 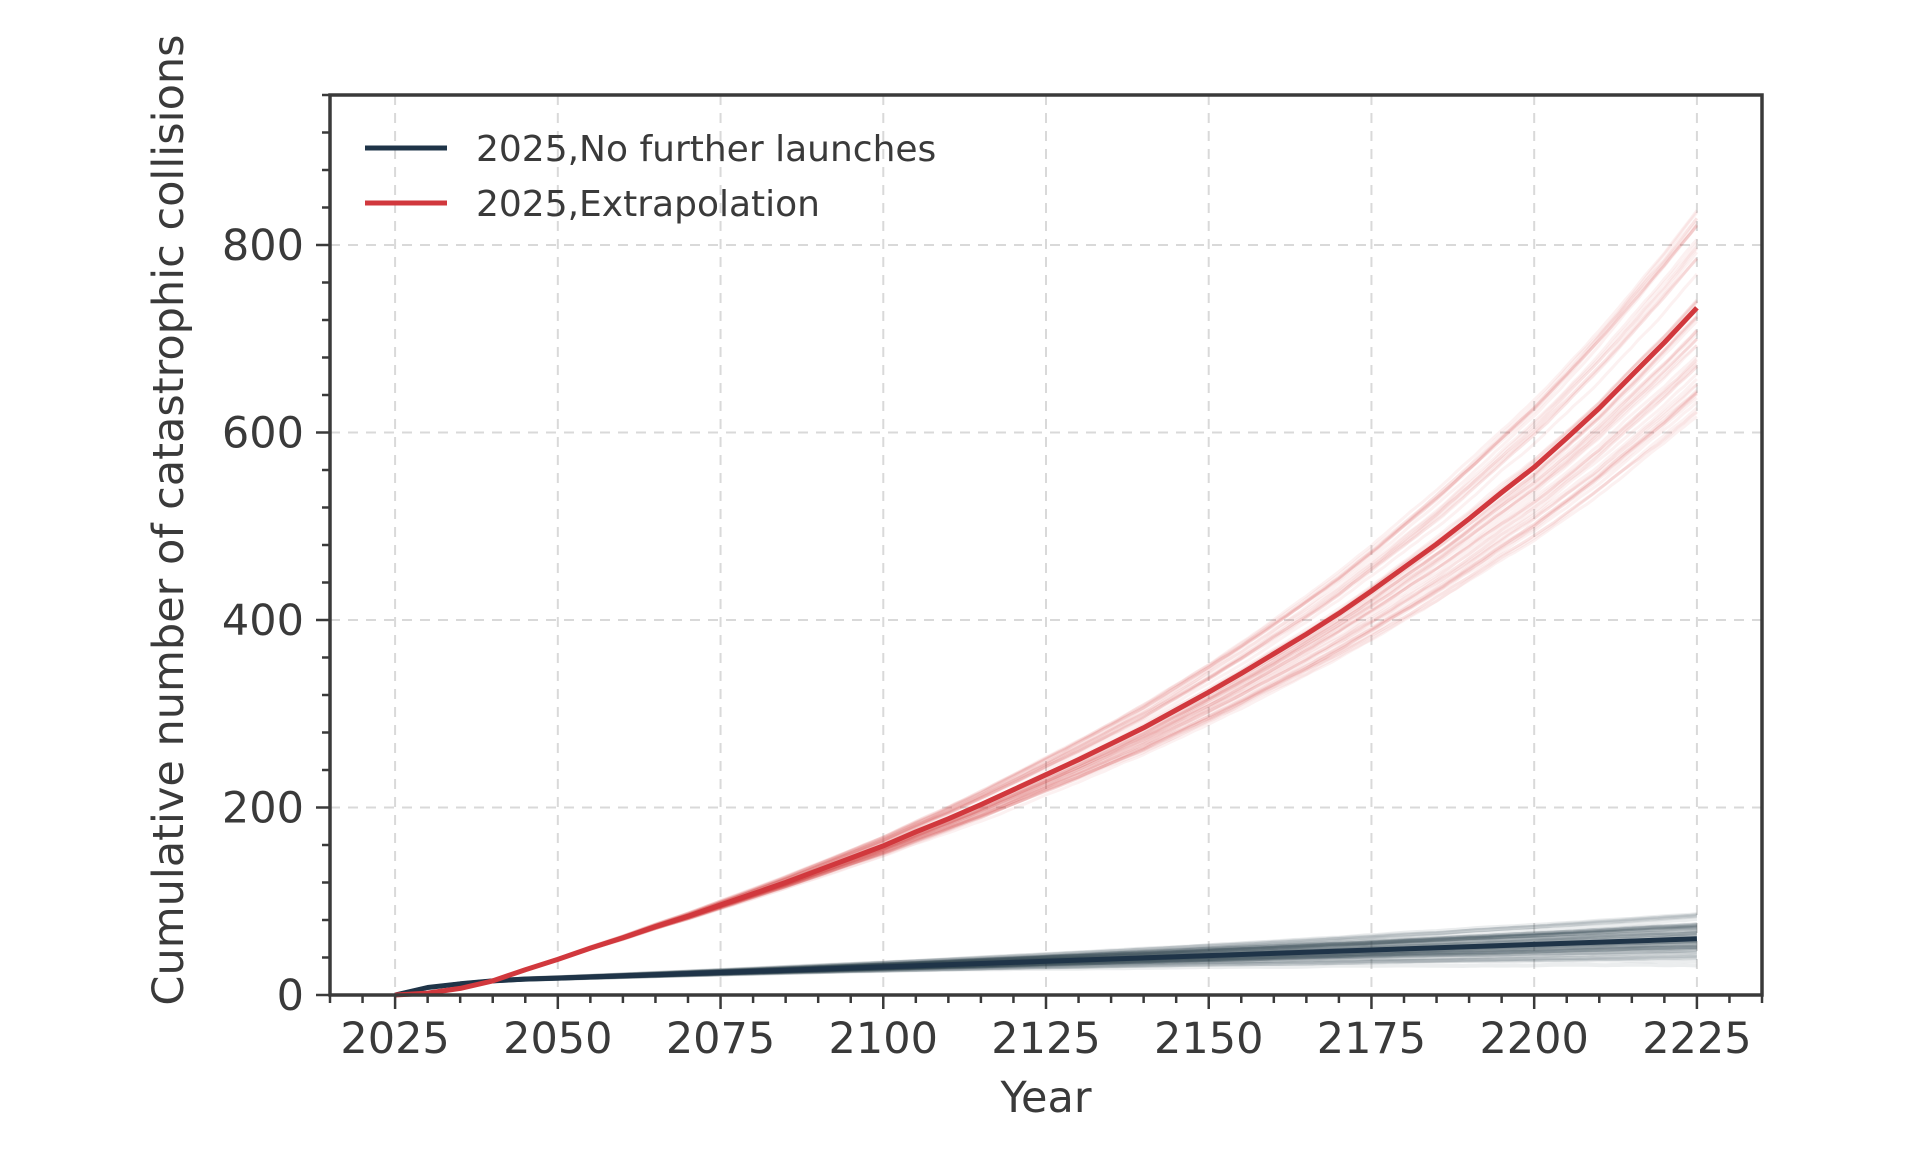 What do you see at coordinates (263, 434) in the screenshot?
I see `y-tick-label: 600` at bounding box center [263, 434].